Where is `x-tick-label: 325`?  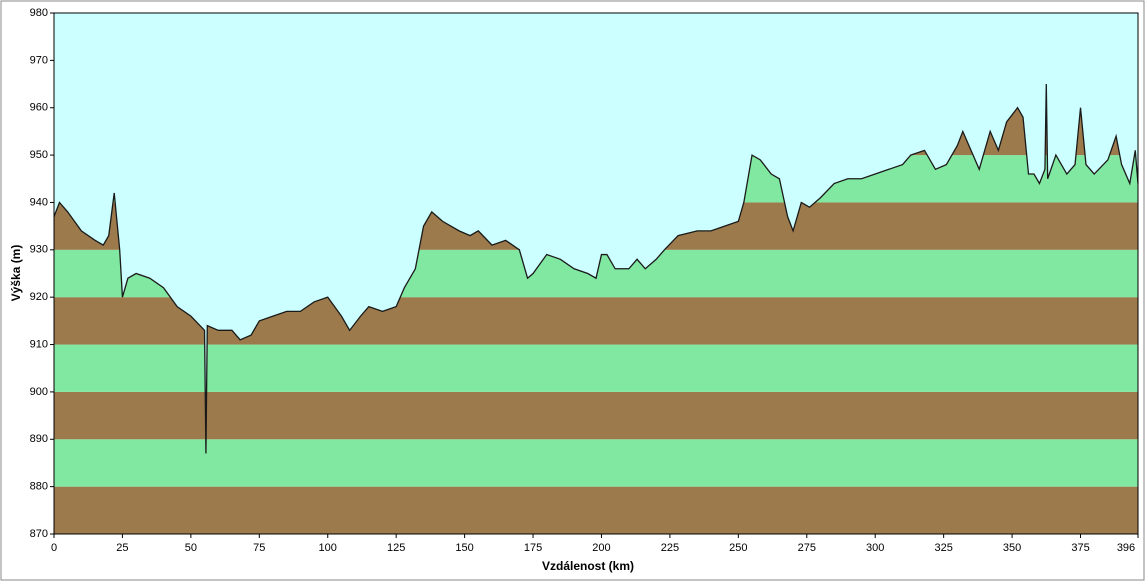 x-tick-label: 325 is located at coordinates (943, 548).